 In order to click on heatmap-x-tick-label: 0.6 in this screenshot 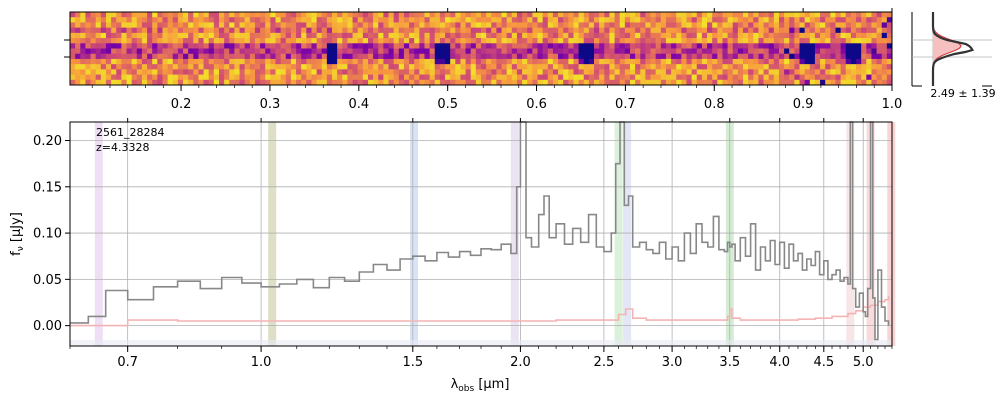, I will do `click(536, 104)`.